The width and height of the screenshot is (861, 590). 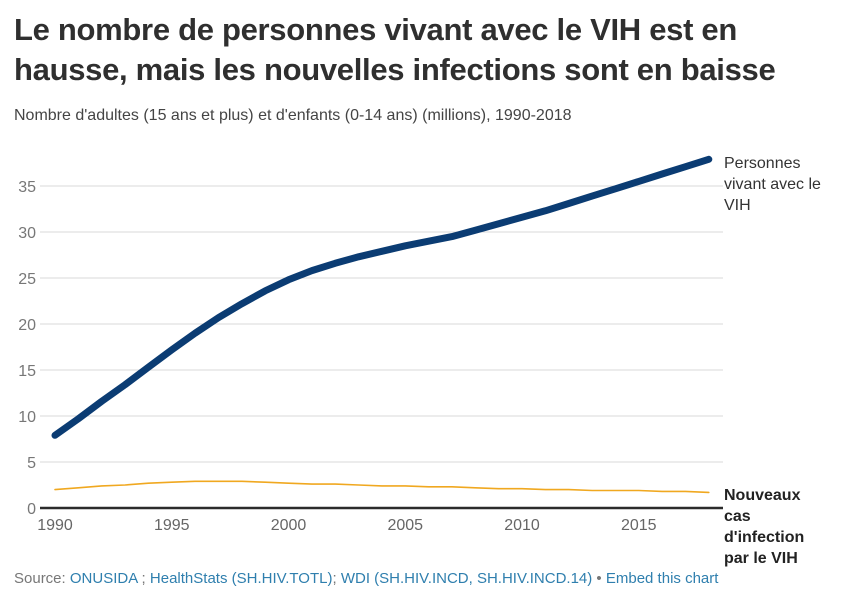 What do you see at coordinates (764, 537) in the screenshot?
I see `series-label-line: d'infection` at bounding box center [764, 537].